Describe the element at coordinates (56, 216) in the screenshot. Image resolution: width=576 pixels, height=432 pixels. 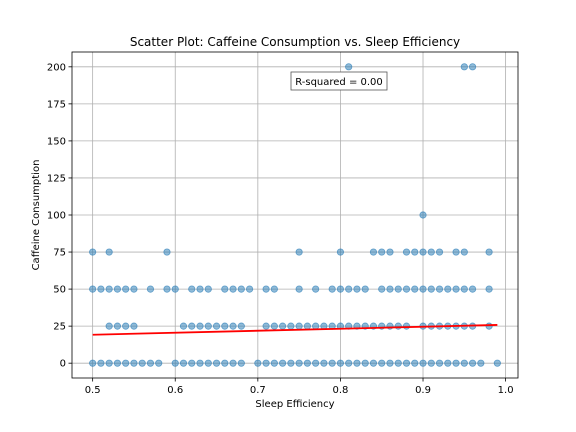
I see `y-tick-label: 100` at that location.